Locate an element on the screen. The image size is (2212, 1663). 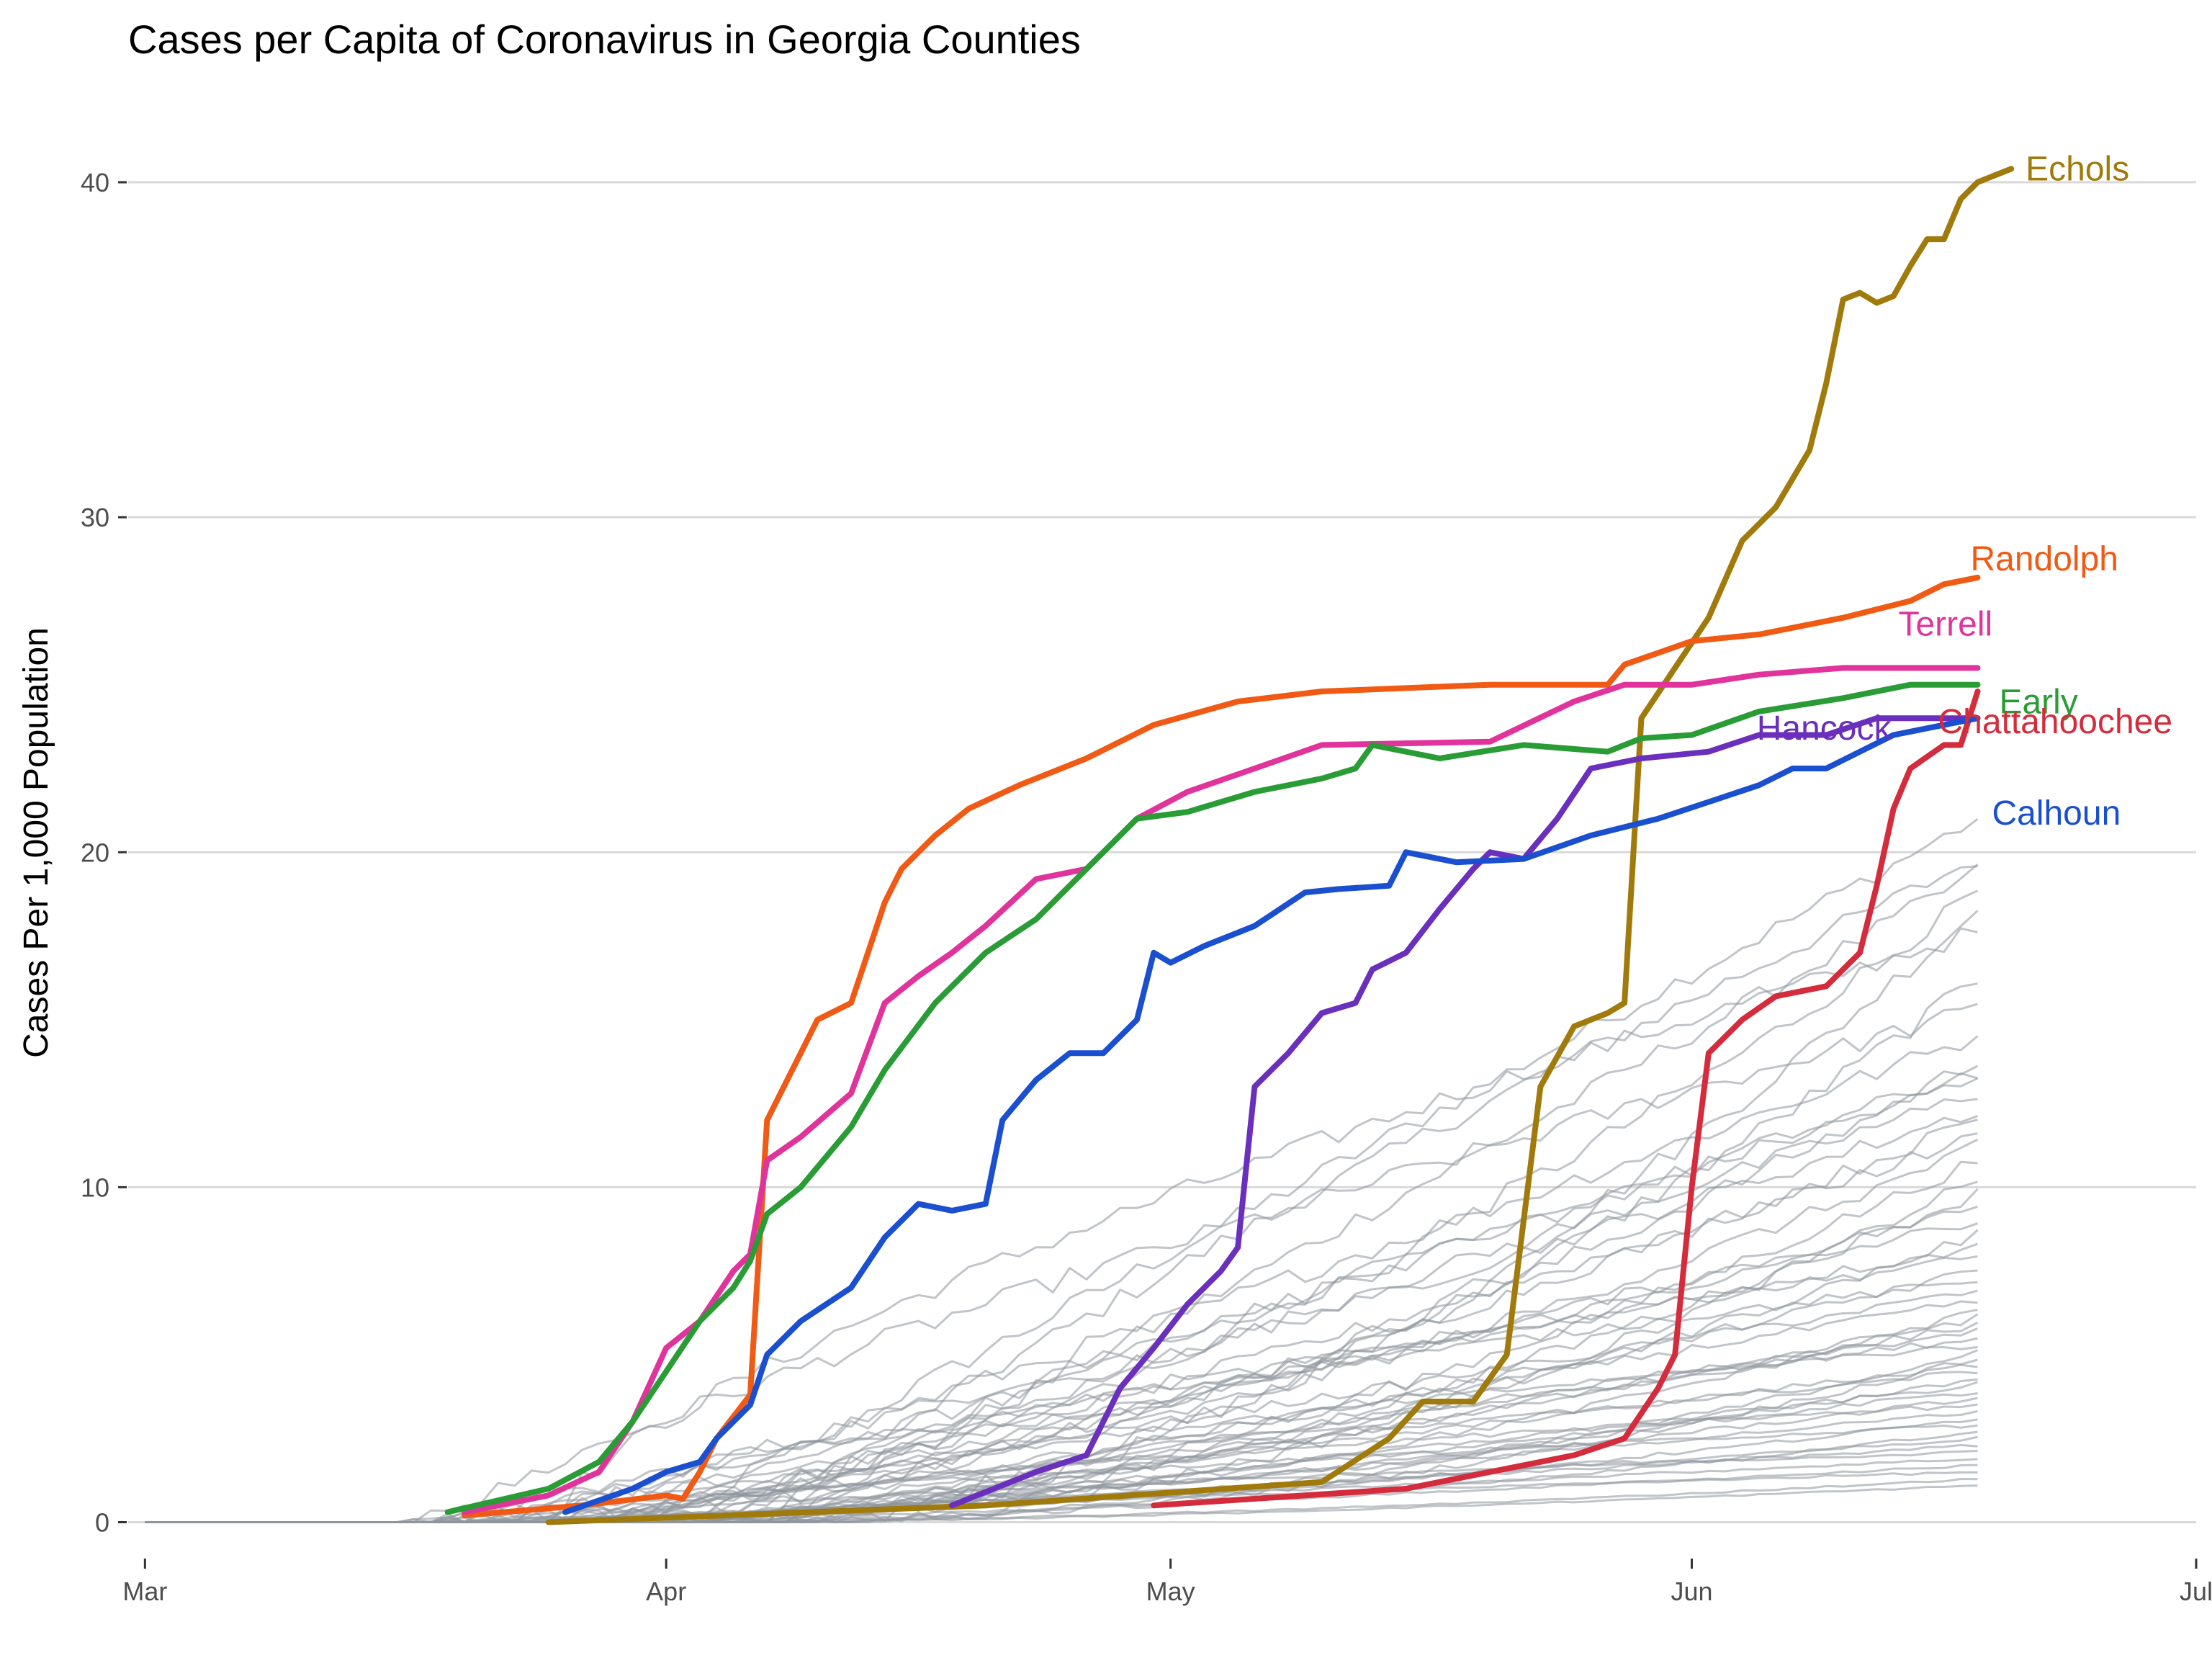
y-tick-label-30: 30 is located at coordinates (95, 518).